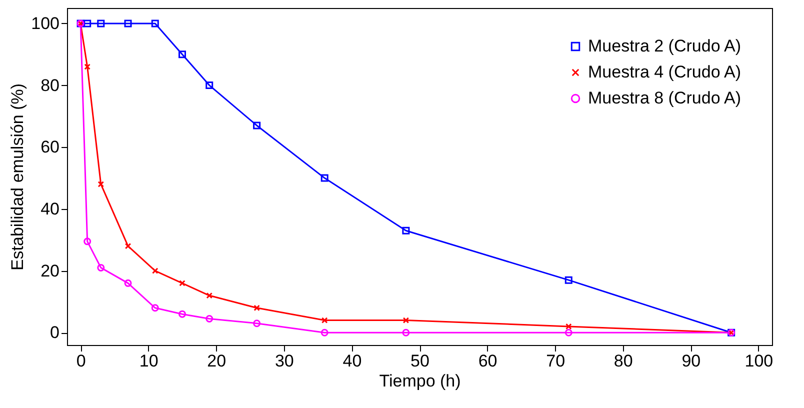 The width and height of the screenshot is (804, 408). Describe the element at coordinates (148, 361) in the screenshot. I see `x-tick-label: 10` at that location.